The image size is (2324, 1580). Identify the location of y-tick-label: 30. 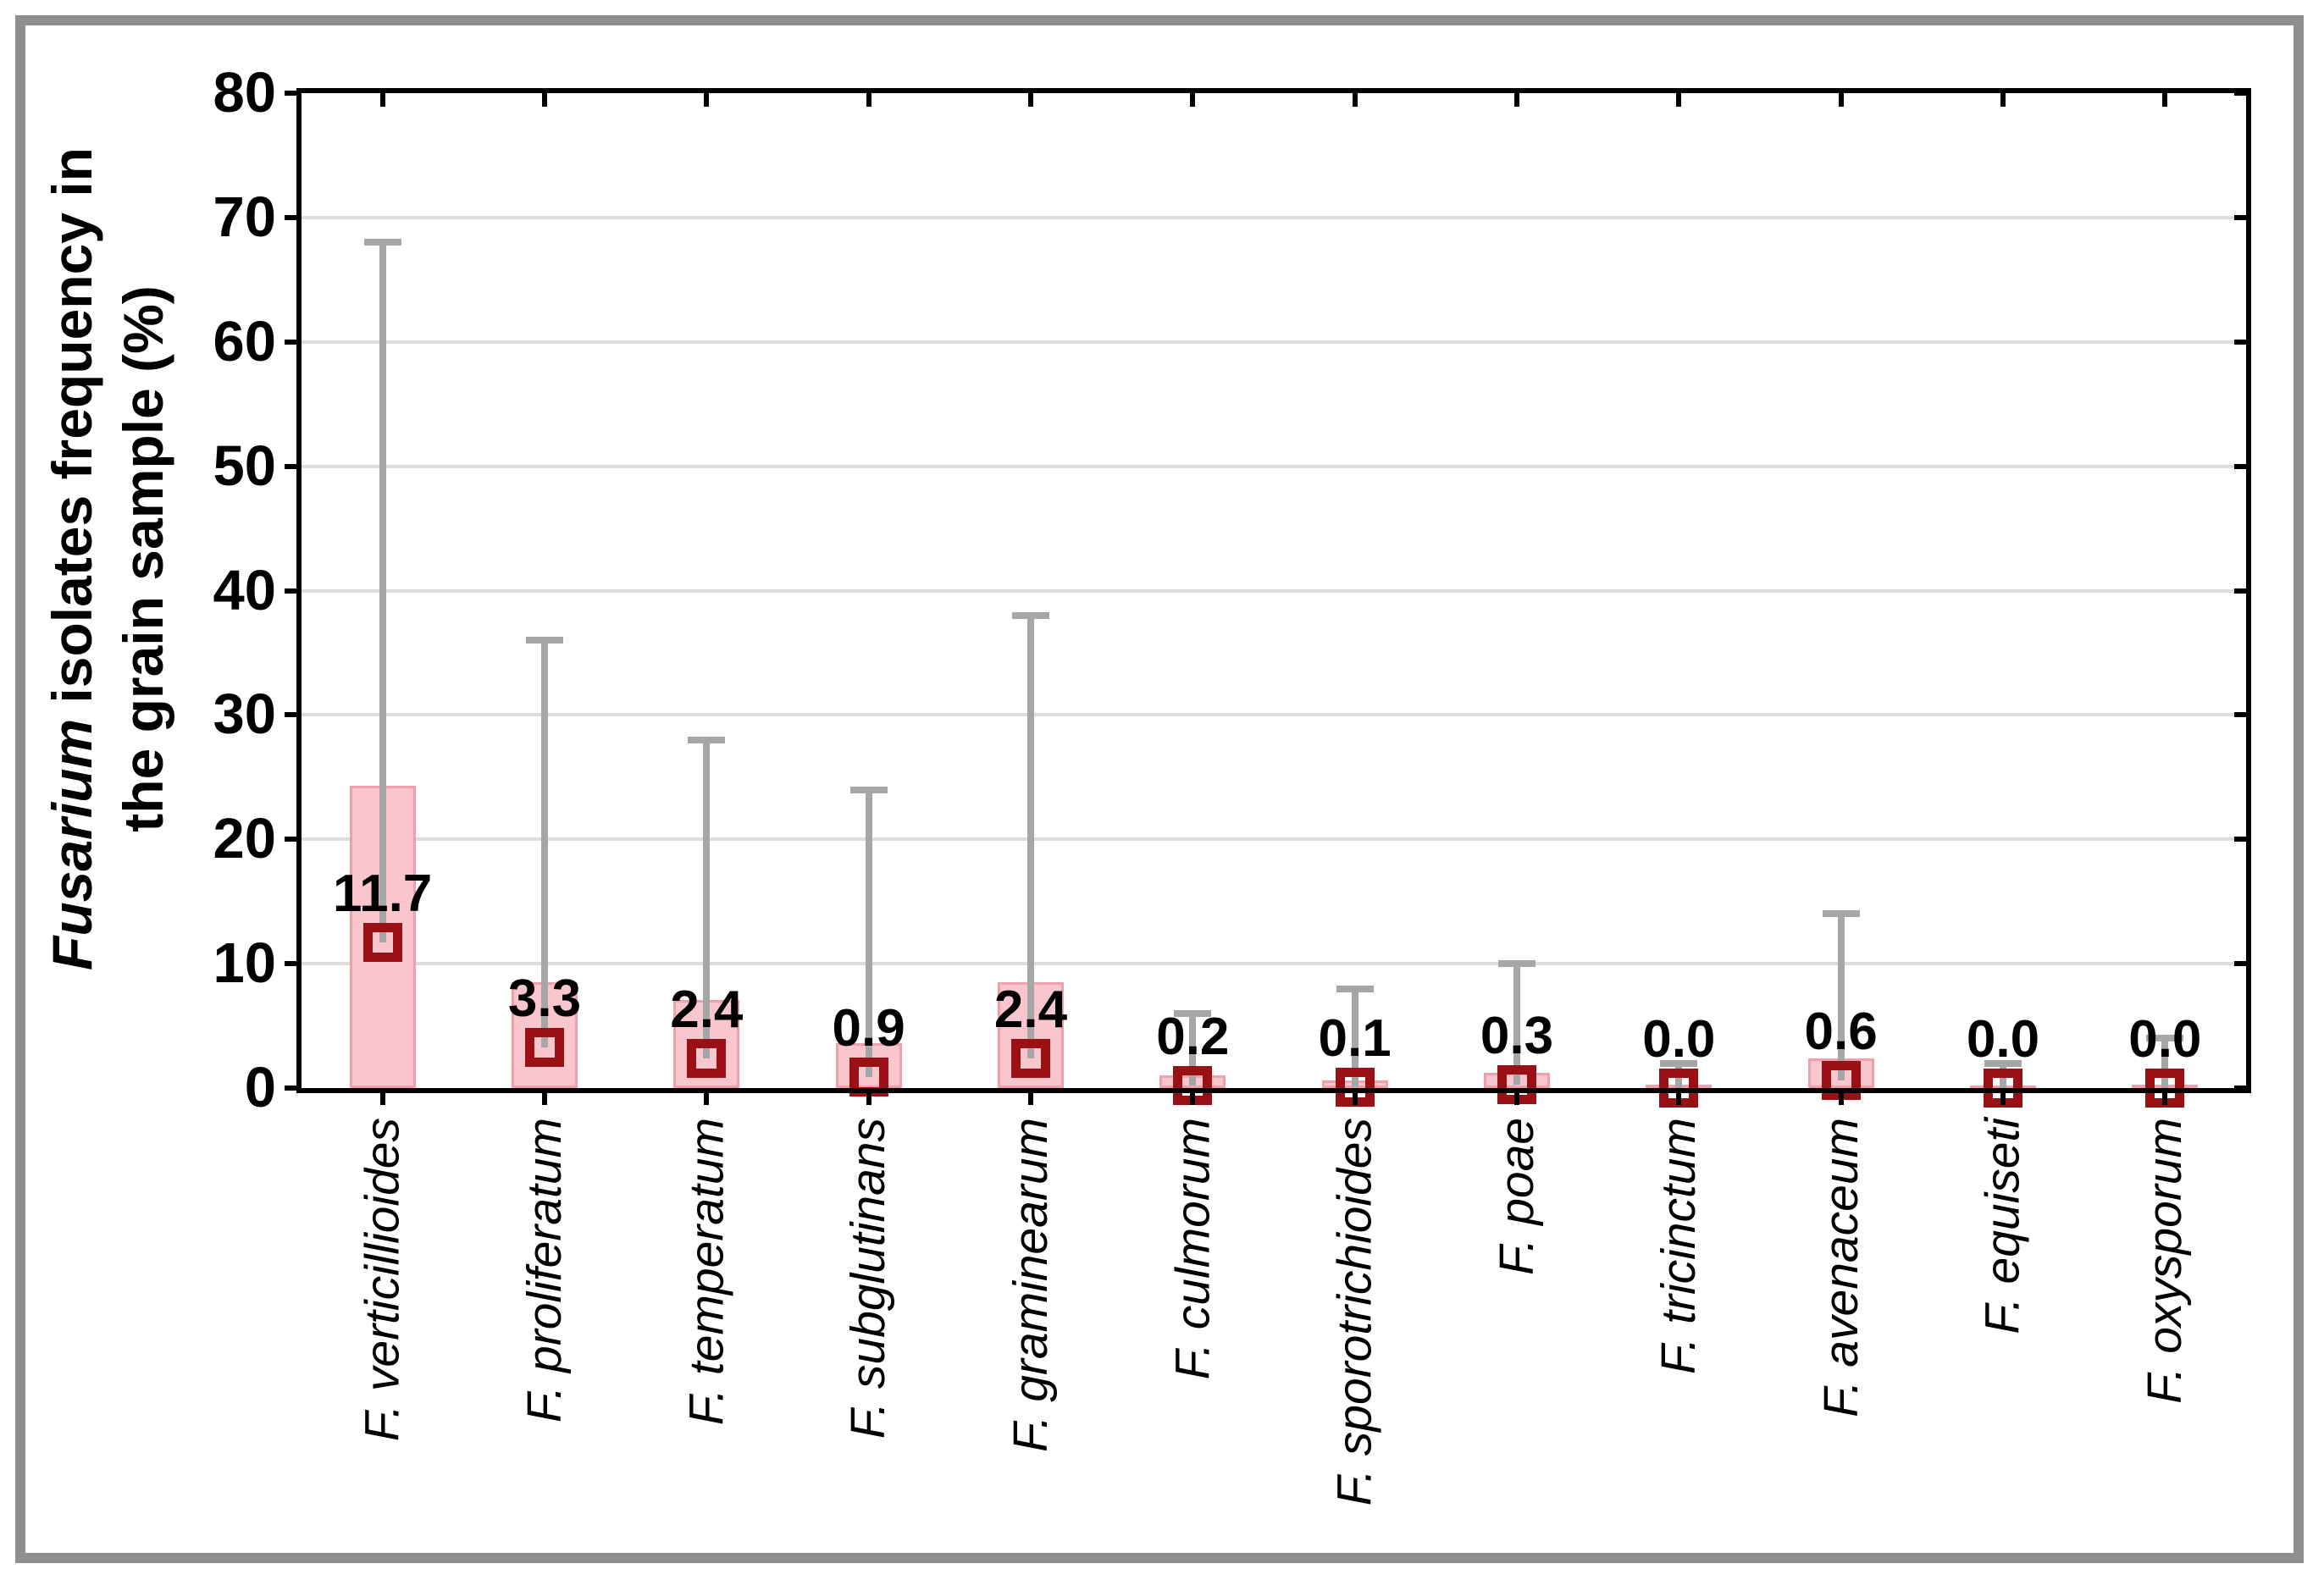
(245, 715).